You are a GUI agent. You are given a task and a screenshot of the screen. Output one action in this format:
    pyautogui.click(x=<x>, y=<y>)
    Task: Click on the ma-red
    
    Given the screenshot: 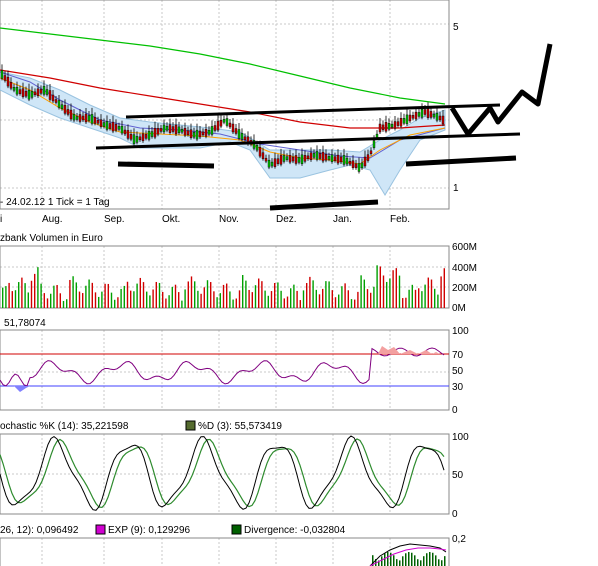 What is the action you would take?
    pyautogui.click(x=223, y=99)
    